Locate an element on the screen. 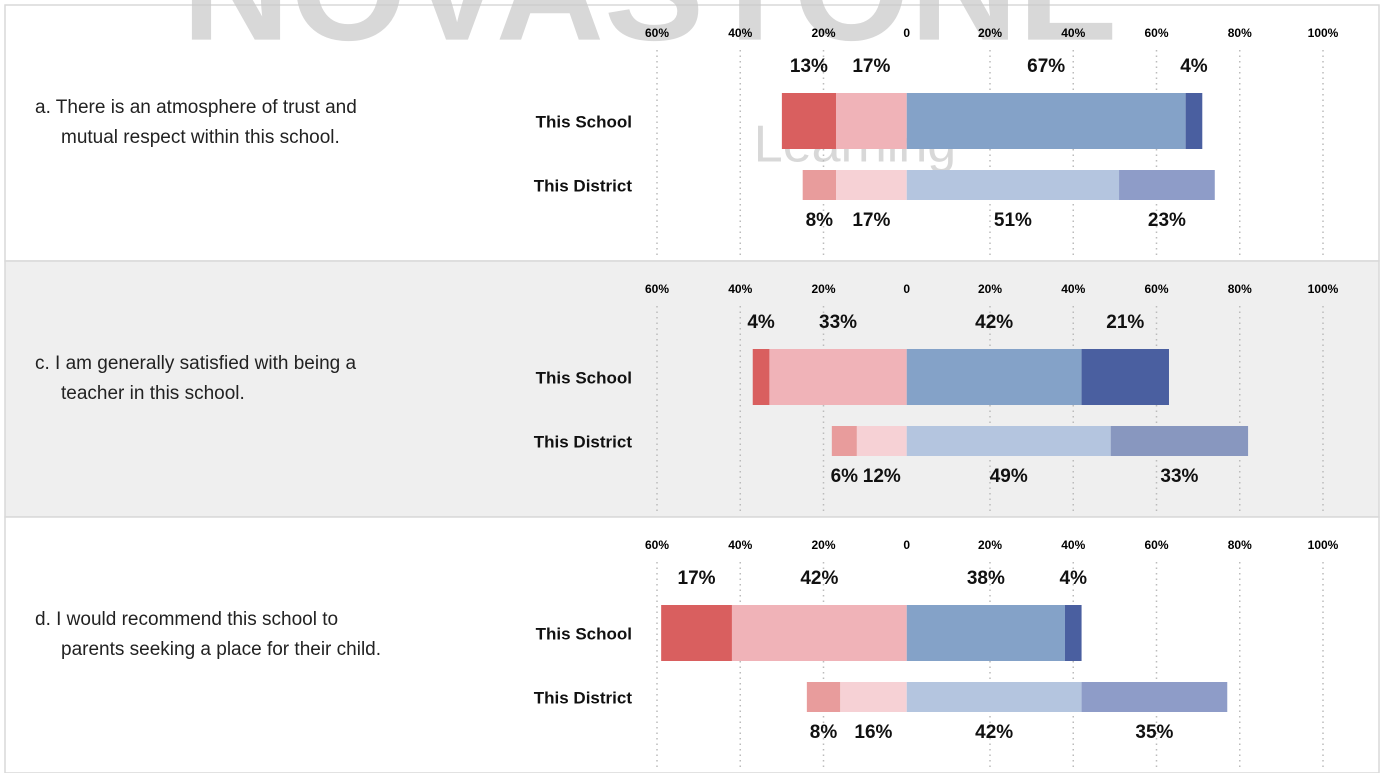 This screenshot has height=773, width=1384. value-label: 35% is located at coordinates (1154, 732).